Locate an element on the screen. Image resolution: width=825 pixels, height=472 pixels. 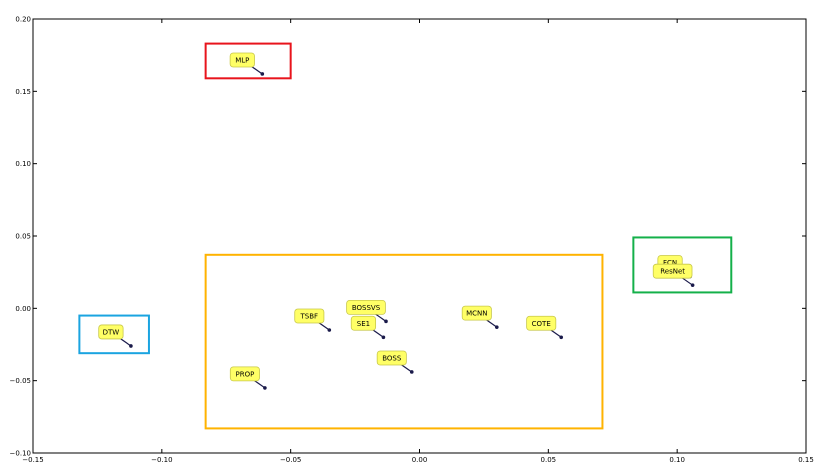
point-label: BOSS is located at coordinates (392, 358).